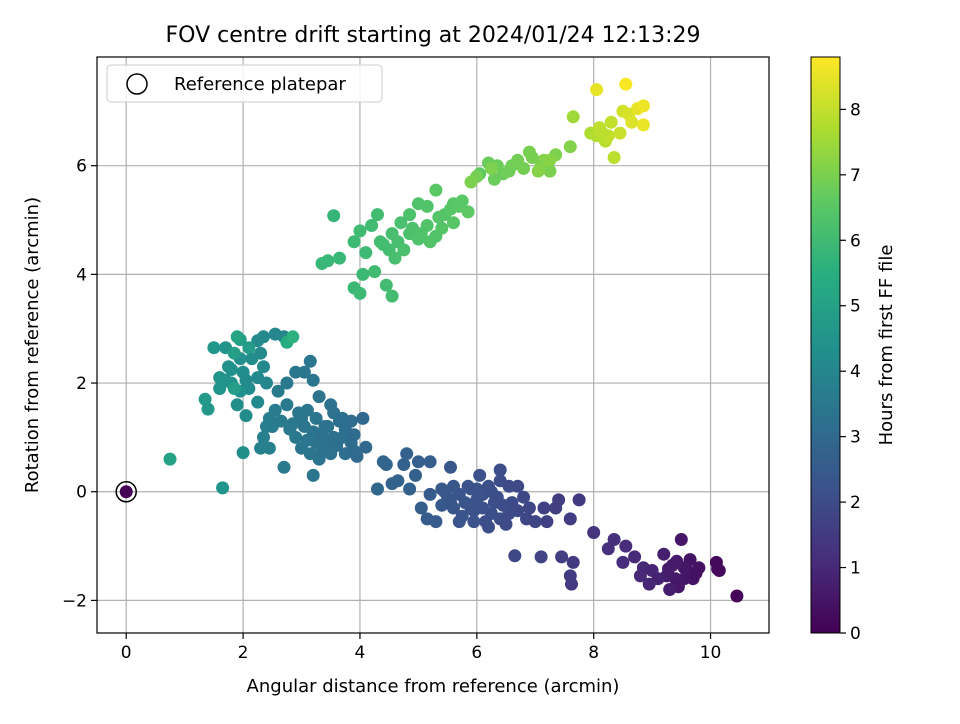  Describe the element at coordinates (421, 648) in the screenshot. I see `x-axis-ticks: 0 2 4 6 8 10` at that location.